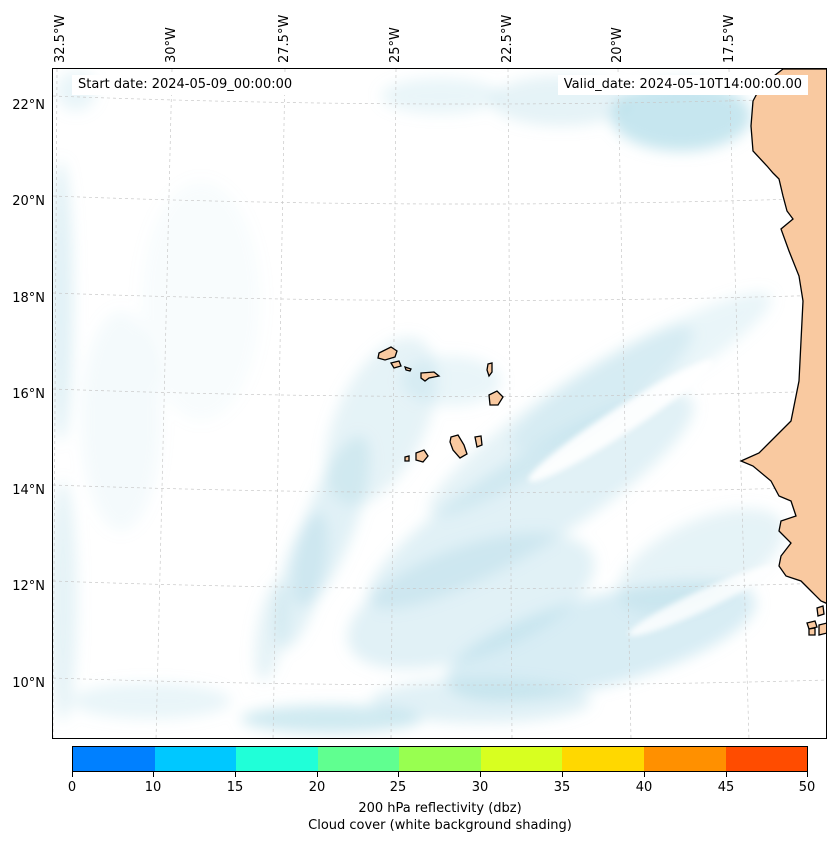 The image size is (837, 843). What do you see at coordinates (171, 45) in the screenshot?
I see `lon-label-30w: 30°W` at bounding box center [171, 45].